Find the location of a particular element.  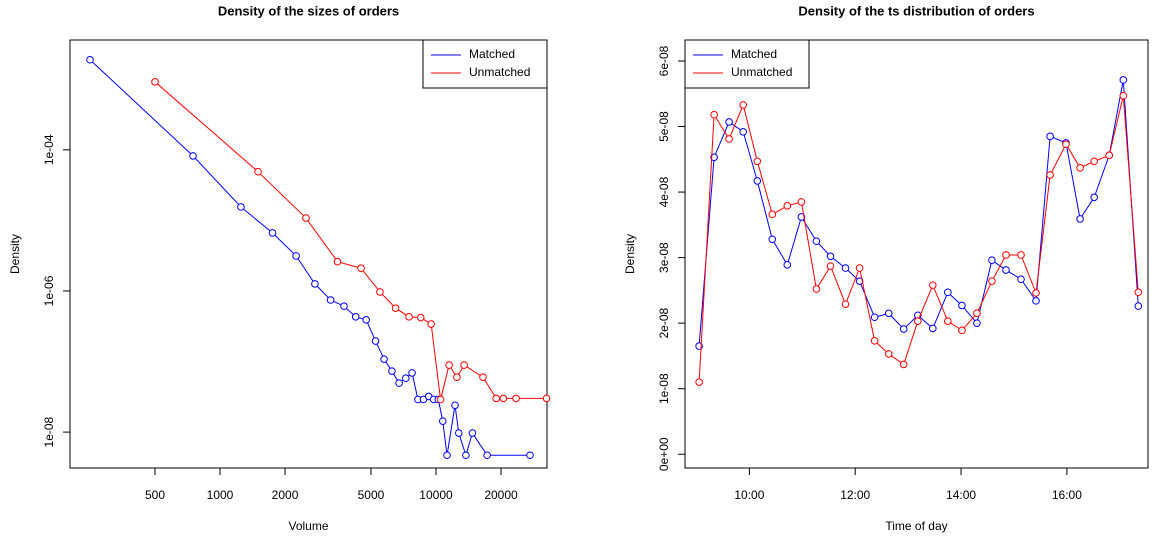

chart-title: Density of the sizes of orders is located at coordinates (308, 10).